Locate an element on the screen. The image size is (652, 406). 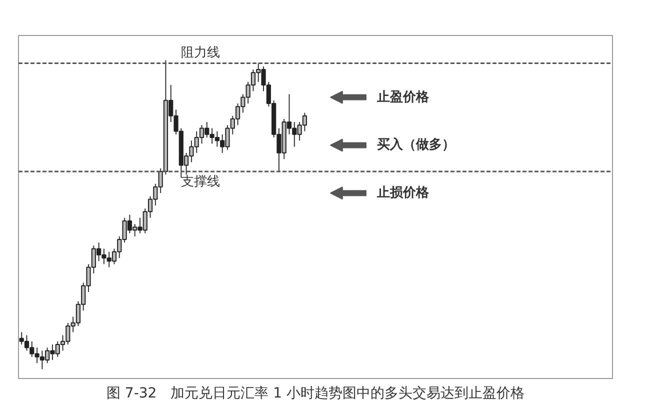
text: 图 7-32 加元兑日元汇率 1 小时趋势图中的多头交易达到止盈价格 is located at coordinates (315, 394).